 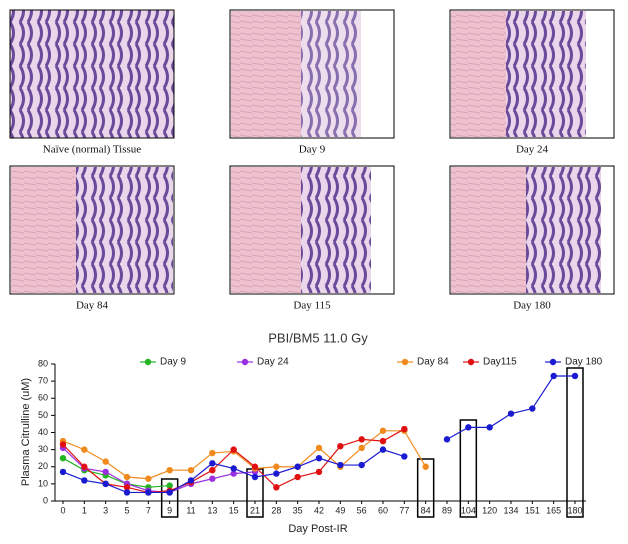 I want to click on y-axis-label: Plasma Citrulline (uM), so click(x=26, y=432).